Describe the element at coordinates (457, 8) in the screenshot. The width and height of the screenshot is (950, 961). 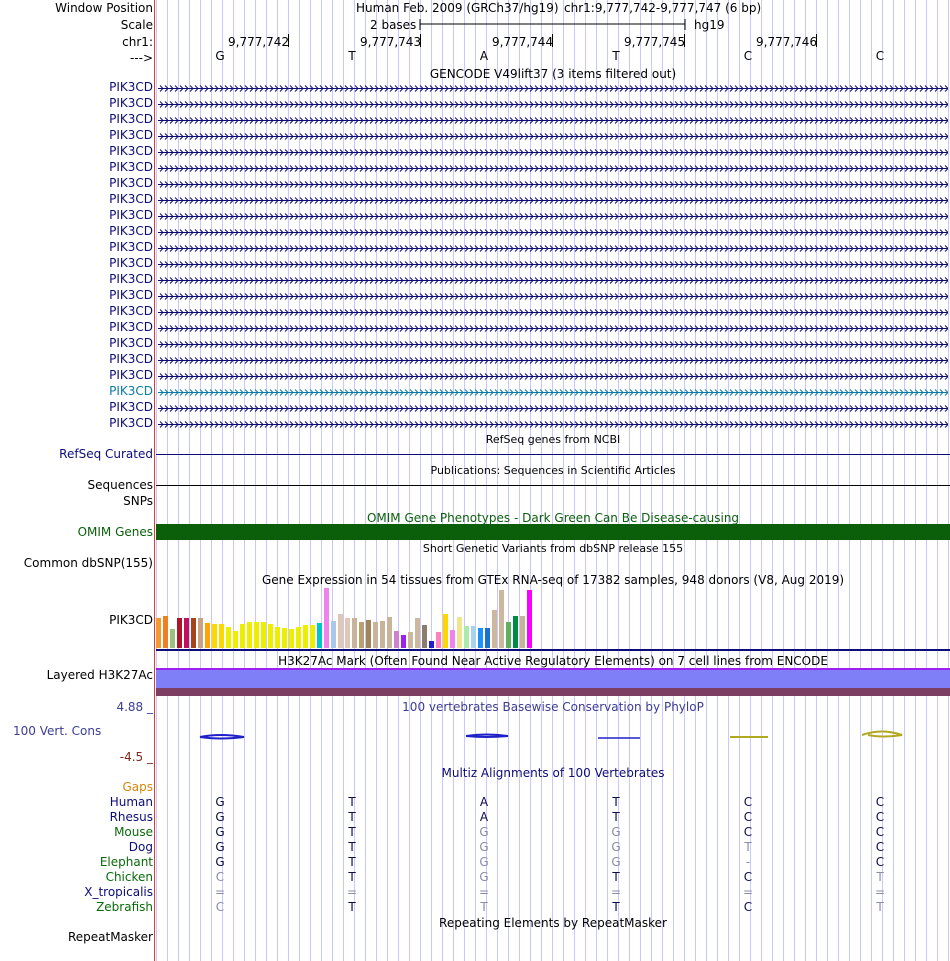
I see `assembly-title: Human Feb. 2009 (GRCh37/hg19)` at that location.